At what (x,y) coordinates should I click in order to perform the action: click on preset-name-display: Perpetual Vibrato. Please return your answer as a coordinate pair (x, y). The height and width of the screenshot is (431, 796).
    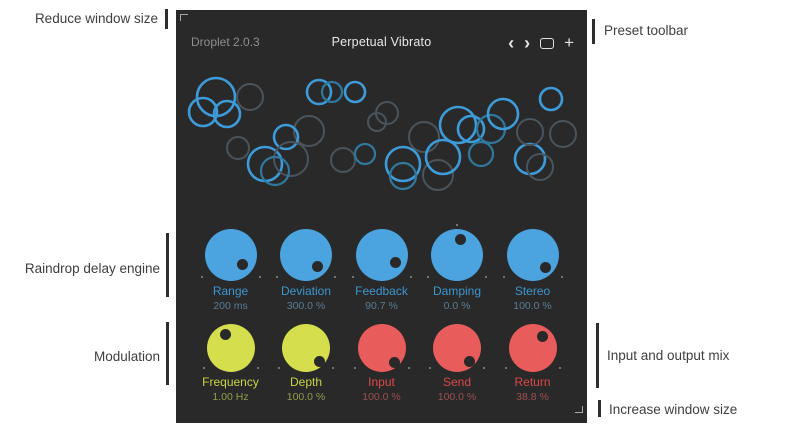
    Looking at the image, I should click on (381, 42).